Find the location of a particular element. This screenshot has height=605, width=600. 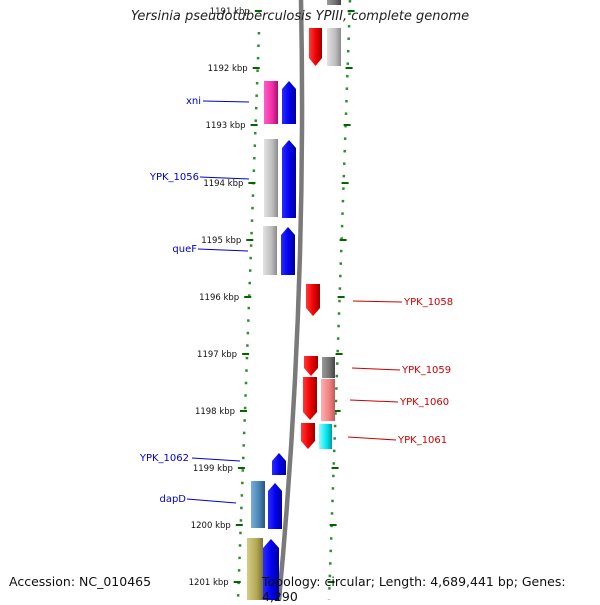

gene-label-ypk1062: YPK_1062 is located at coordinates (164, 458).